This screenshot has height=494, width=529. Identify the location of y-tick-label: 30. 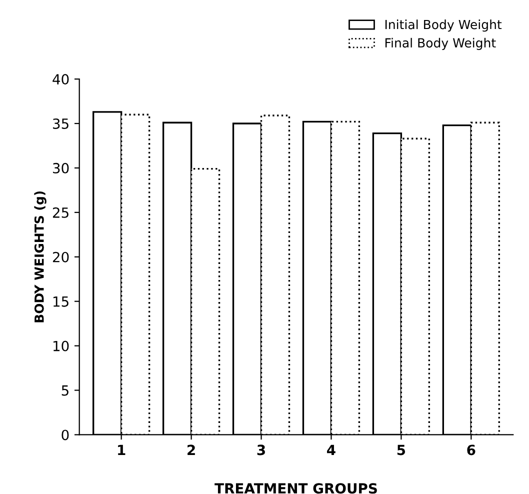
(61, 168).